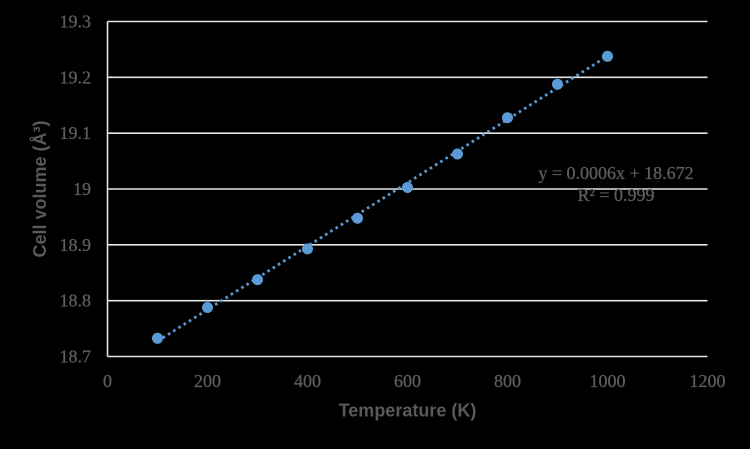 This screenshot has width=750, height=449. I want to click on svg-text: 18.8, so click(76, 301).